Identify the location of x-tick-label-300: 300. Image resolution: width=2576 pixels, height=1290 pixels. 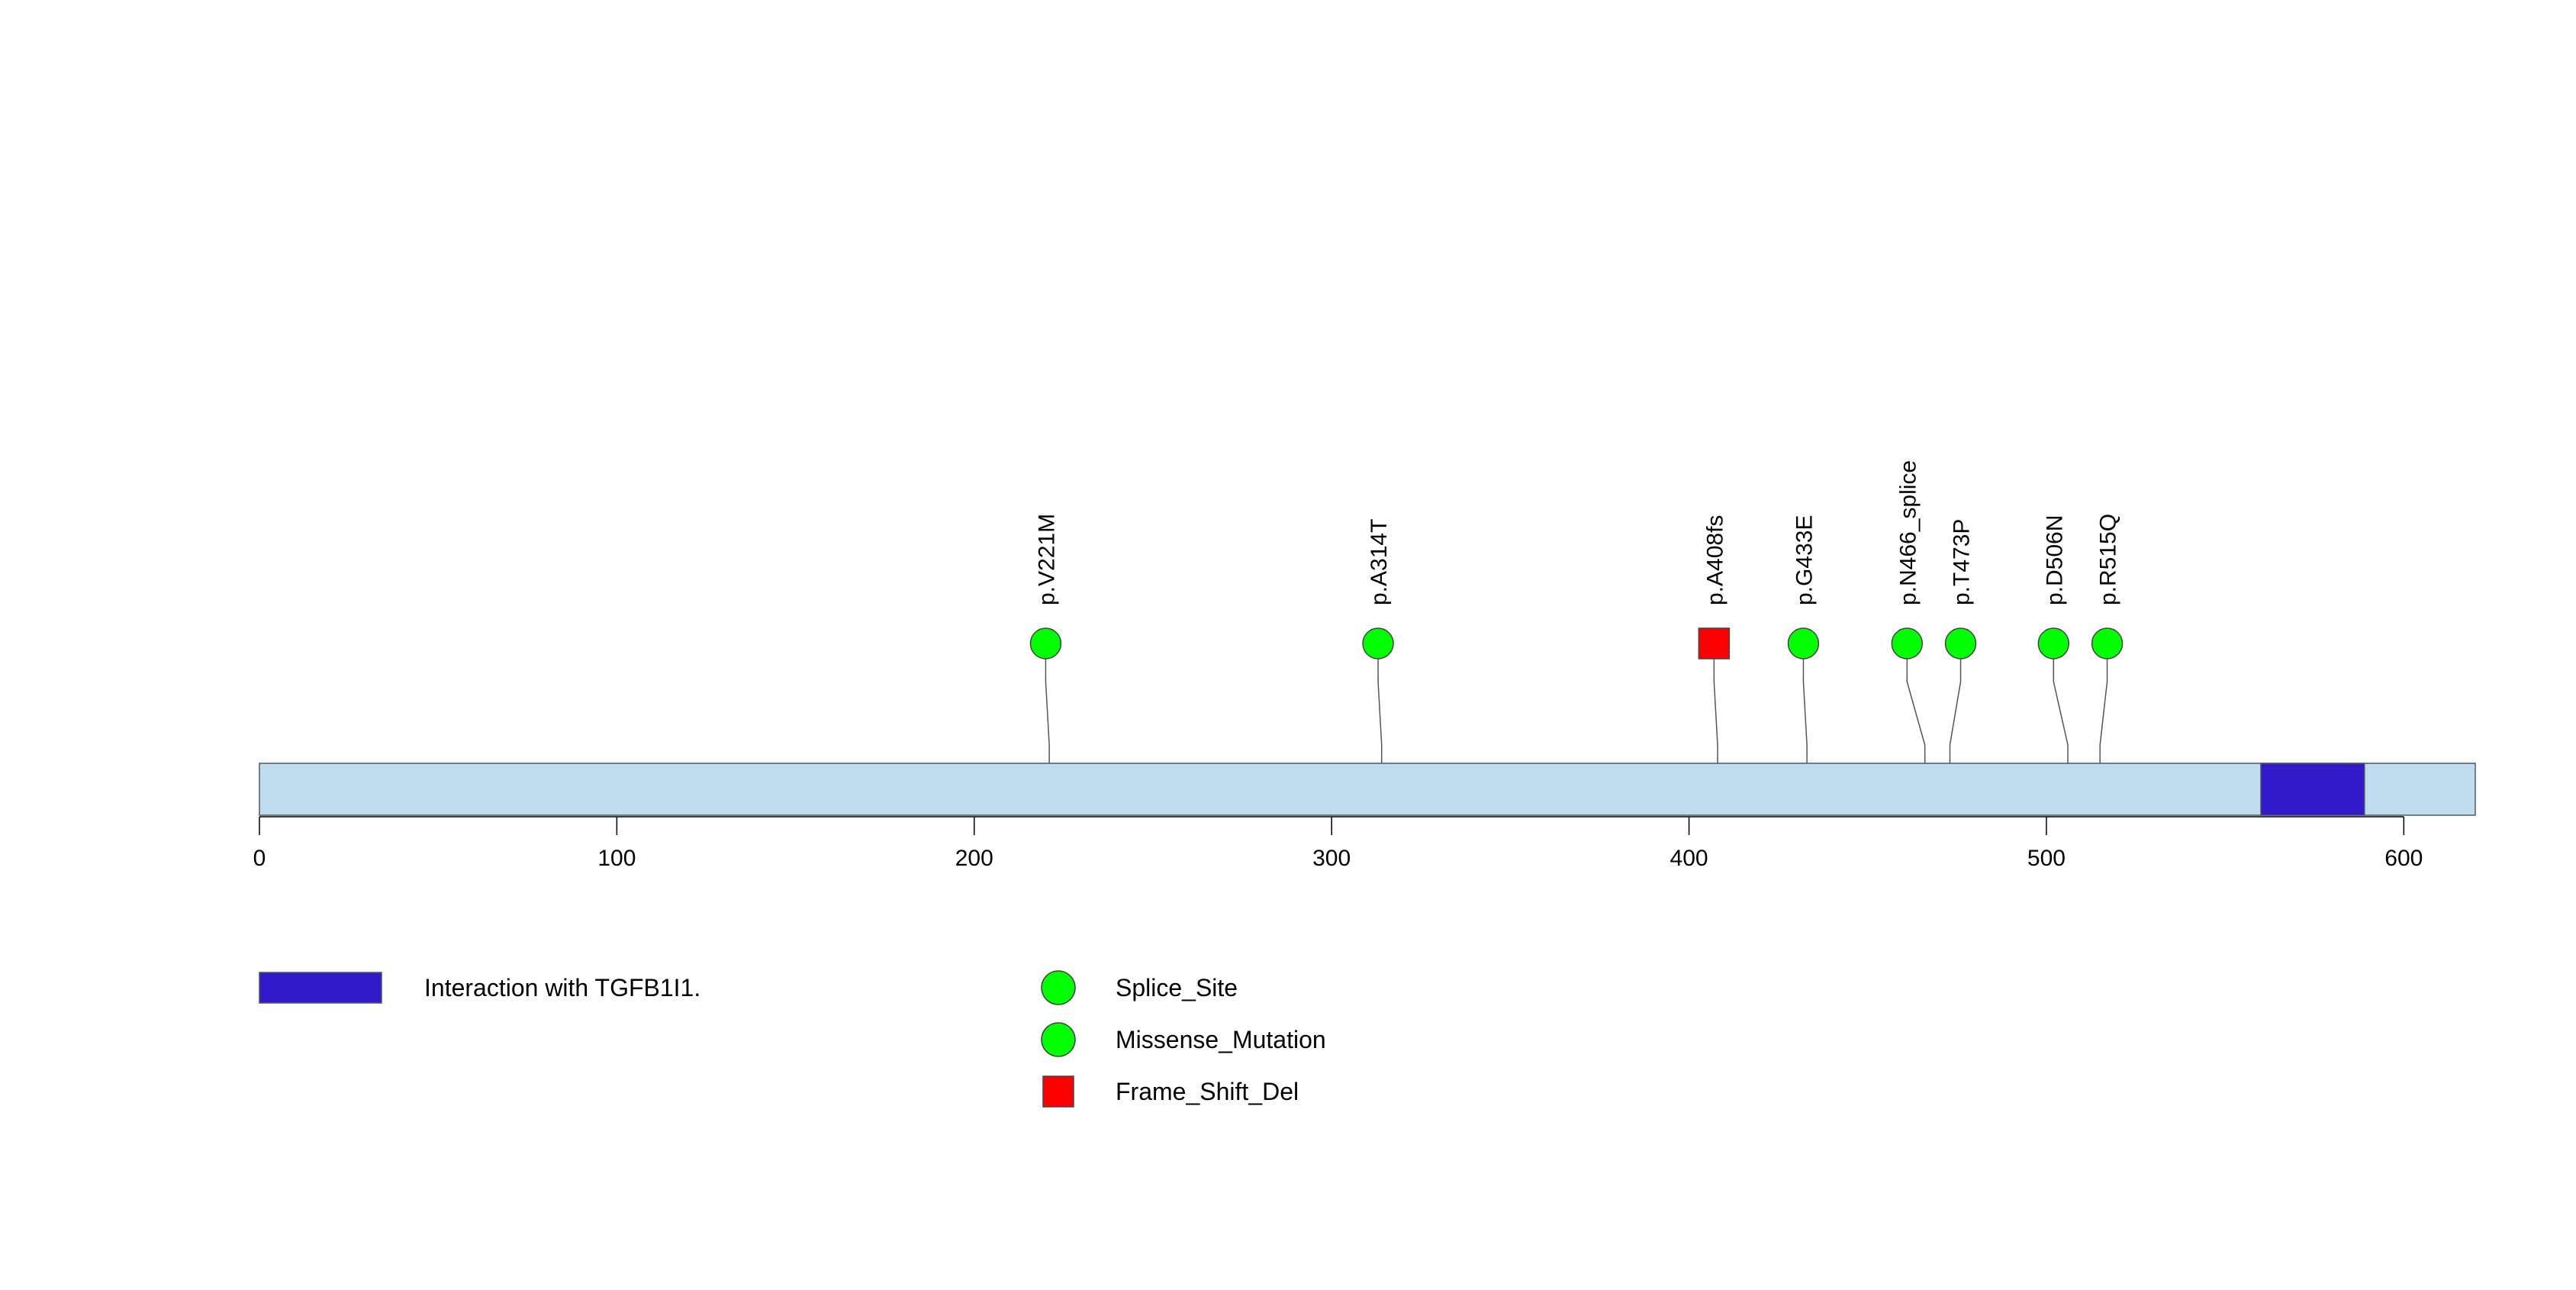
(1331, 859).